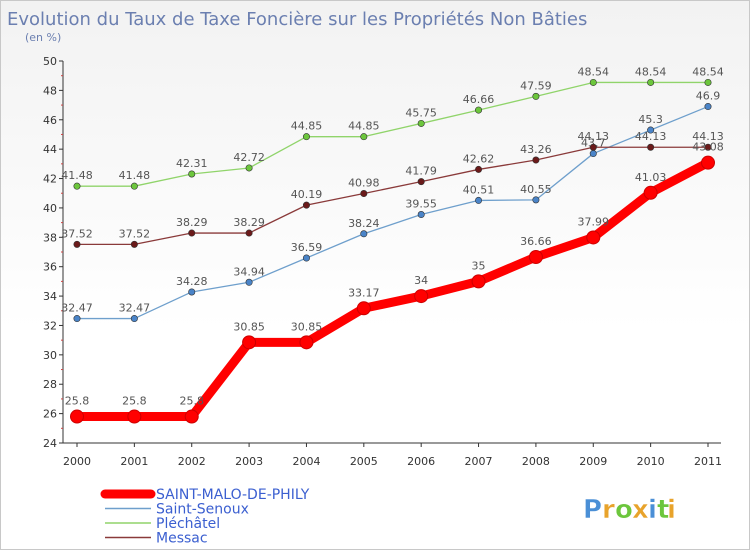  Describe the element at coordinates (249, 157) in the screenshot. I see `data-label: 42.72` at that location.